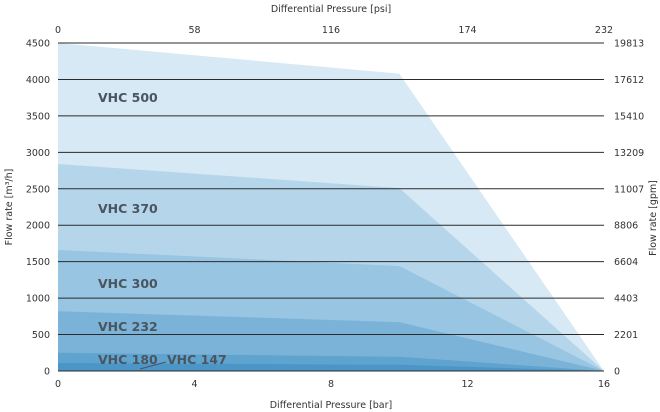  I want to click on label-vhc-500: VHC 500, so click(128, 97).